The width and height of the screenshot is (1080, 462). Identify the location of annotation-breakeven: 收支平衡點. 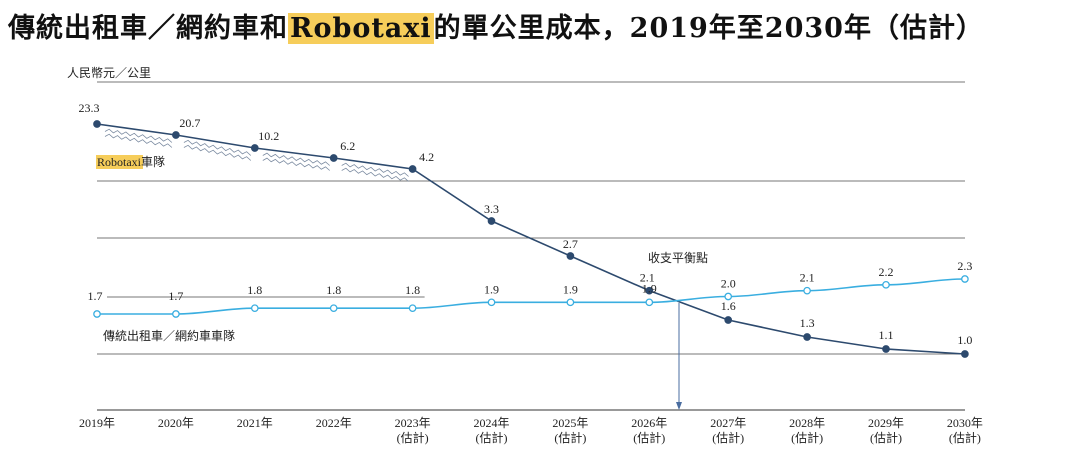
(678, 258).